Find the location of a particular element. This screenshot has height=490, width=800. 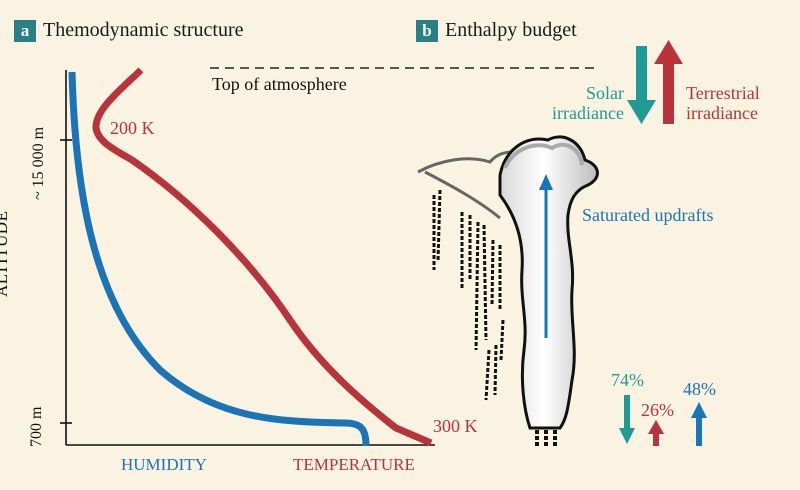

cloud-top-highlight is located at coordinates (543, 155).